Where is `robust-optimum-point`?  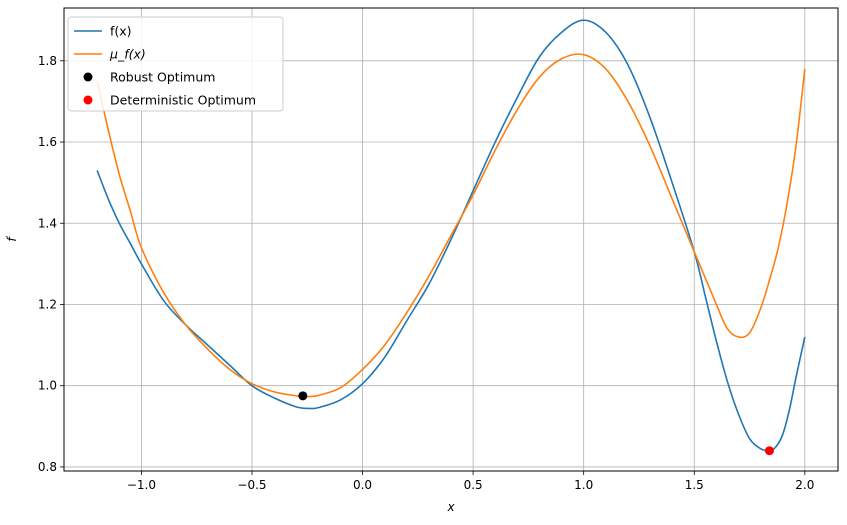
robust-optimum-point is located at coordinates (303, 396).